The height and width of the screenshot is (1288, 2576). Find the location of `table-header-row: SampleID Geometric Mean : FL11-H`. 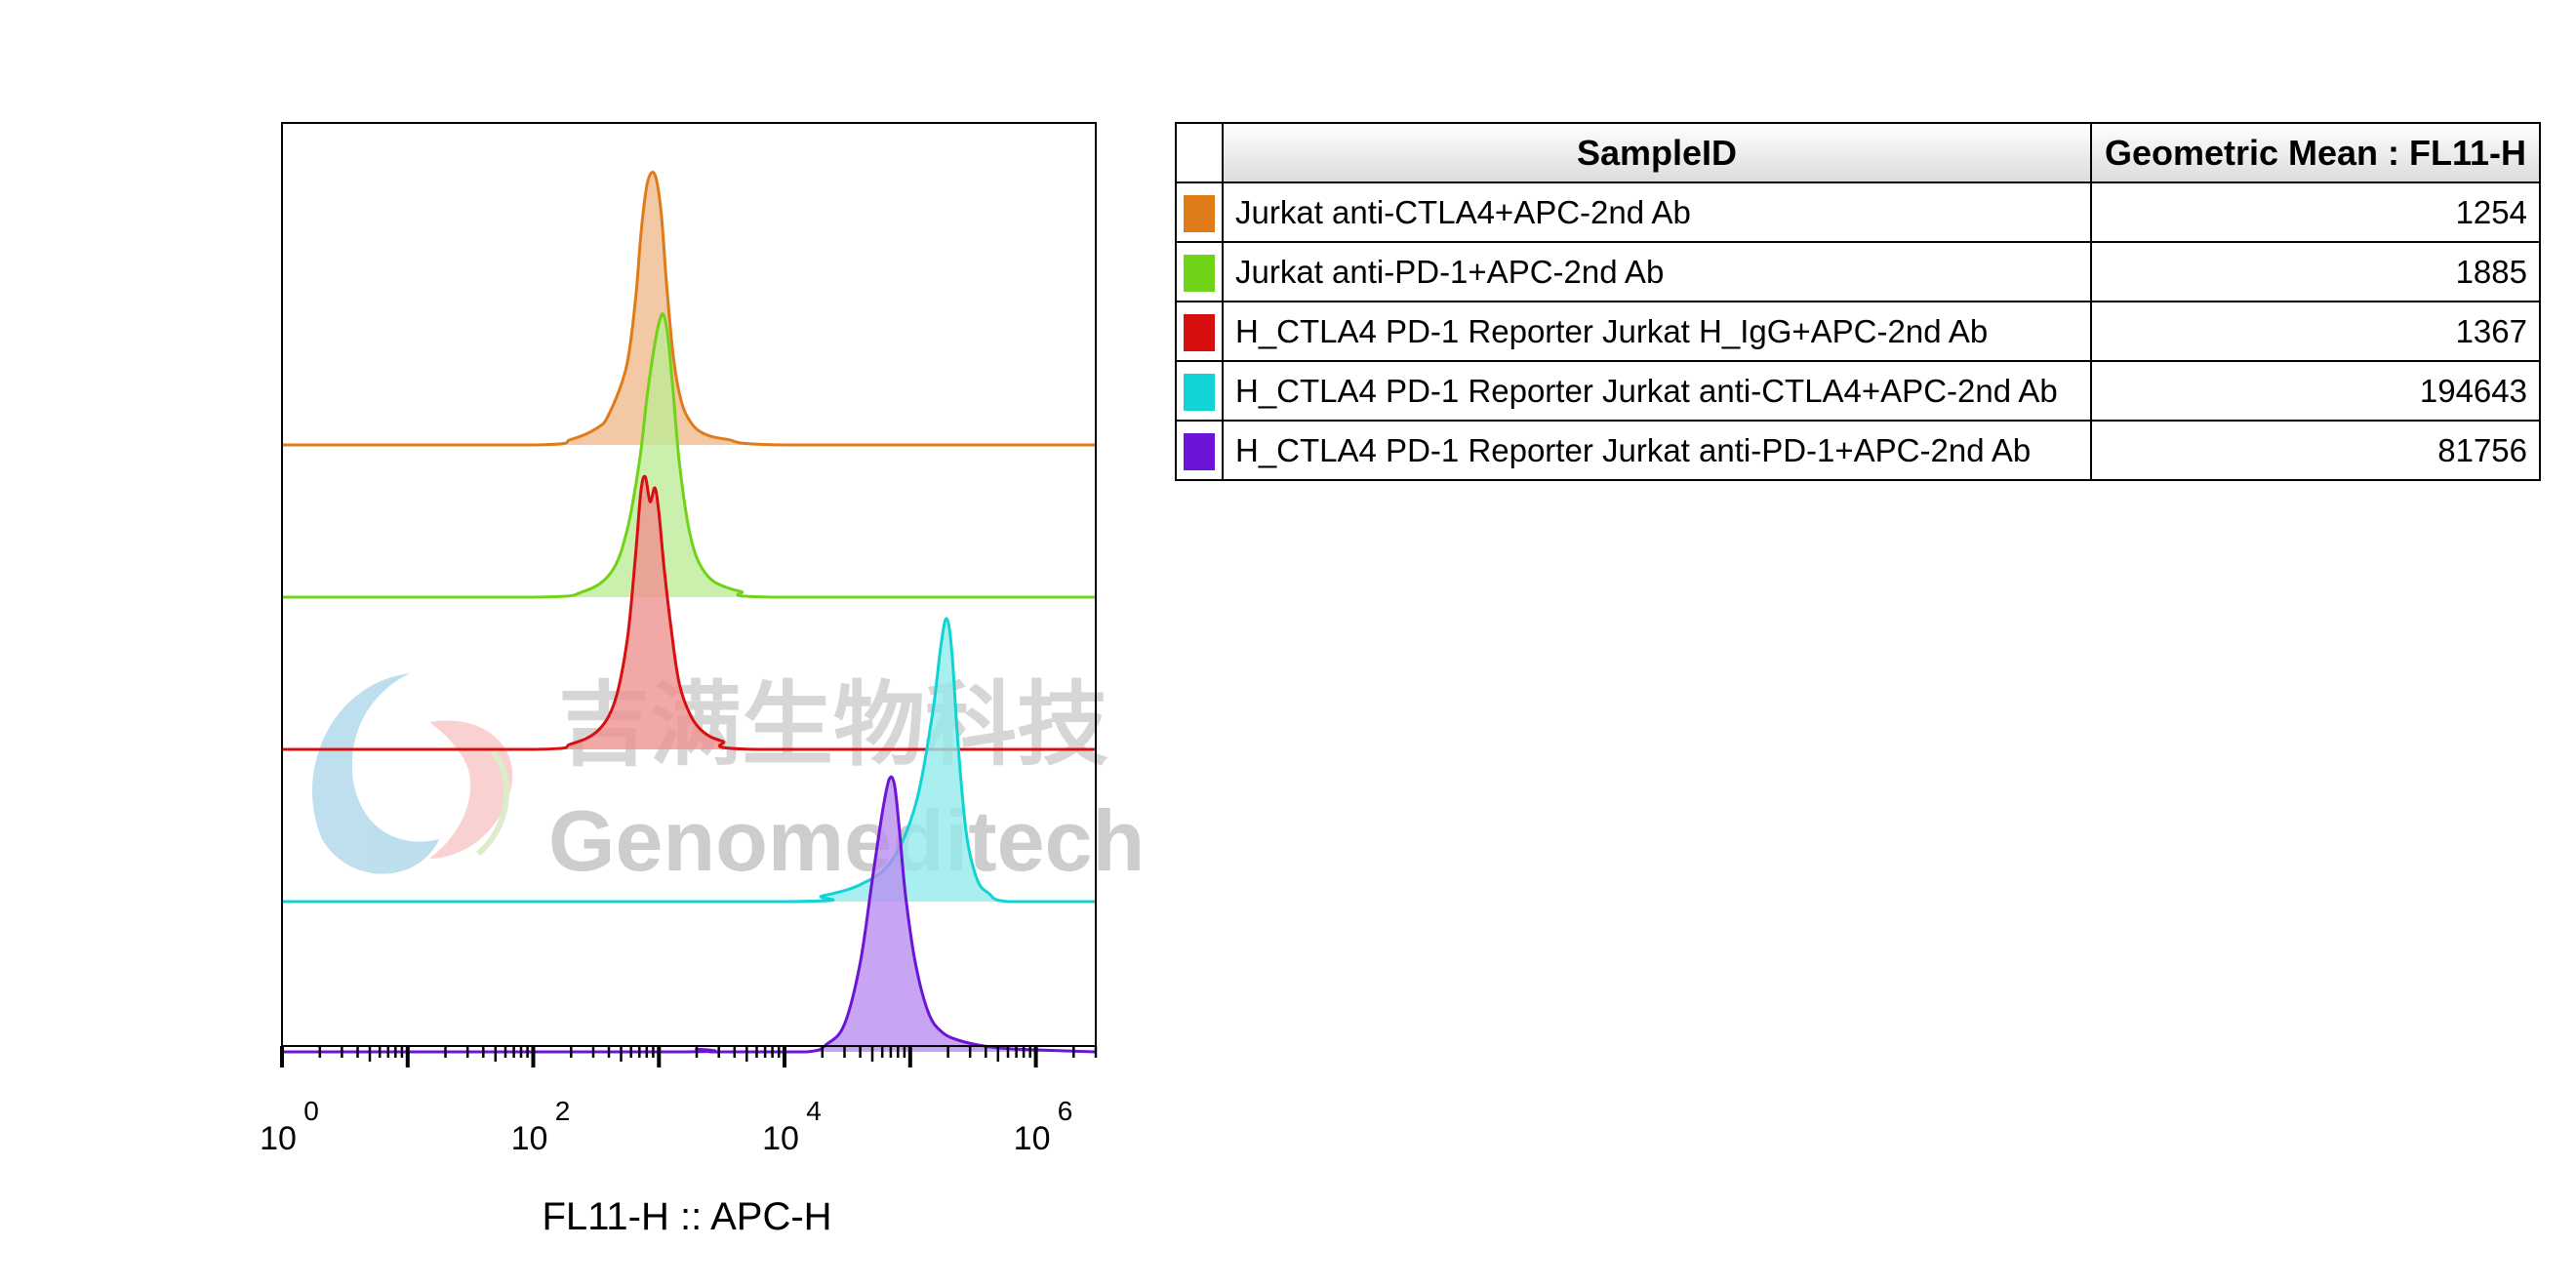

table-header-row: SampleID Geometric Mean : FL11-H is located at coordinates (1858, 152).